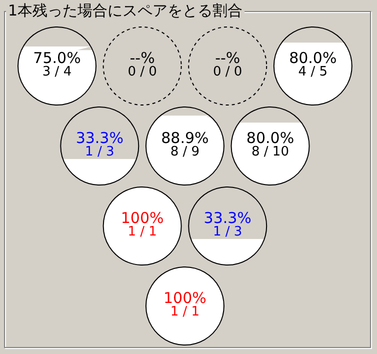  I want to click on text: 1本残った場合にスペアをとる割合, so click(125, 11).